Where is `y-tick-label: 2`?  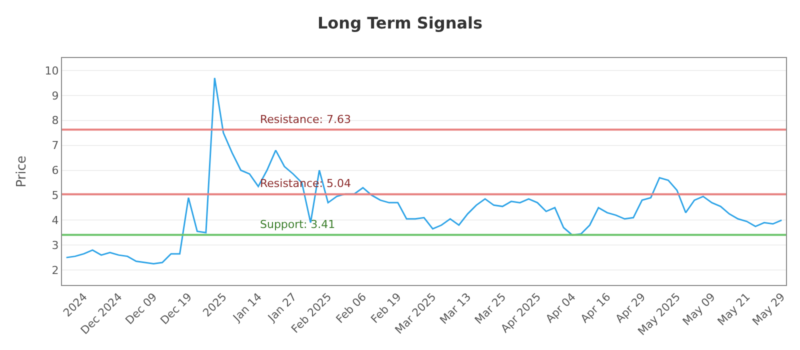
y-tick-label: 2 is located at coordinates (55, 270).